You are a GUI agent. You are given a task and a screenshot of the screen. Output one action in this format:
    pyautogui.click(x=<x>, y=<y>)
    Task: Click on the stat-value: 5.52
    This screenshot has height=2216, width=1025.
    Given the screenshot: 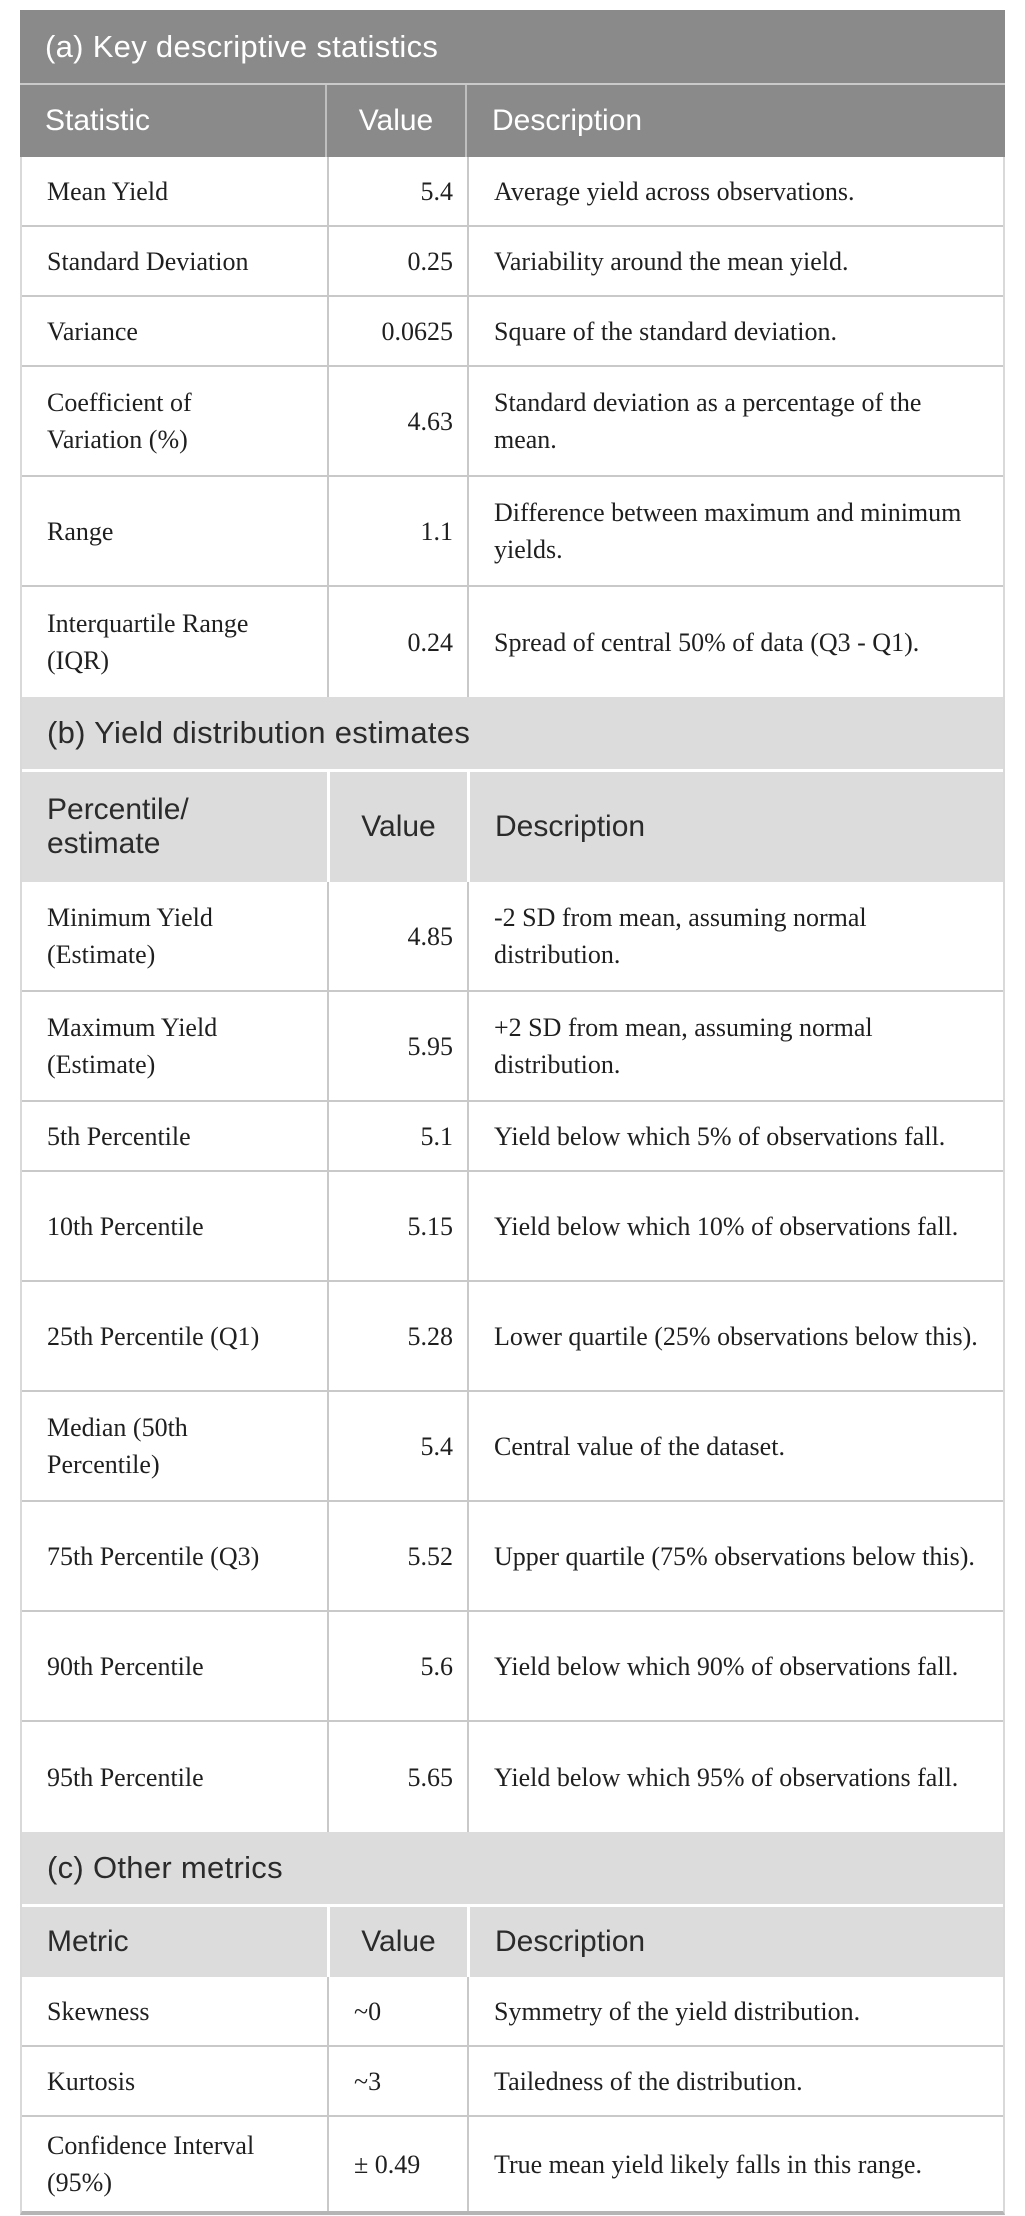 What is the action you would take?
    pyautogui.click(x=397, y=1556)
    